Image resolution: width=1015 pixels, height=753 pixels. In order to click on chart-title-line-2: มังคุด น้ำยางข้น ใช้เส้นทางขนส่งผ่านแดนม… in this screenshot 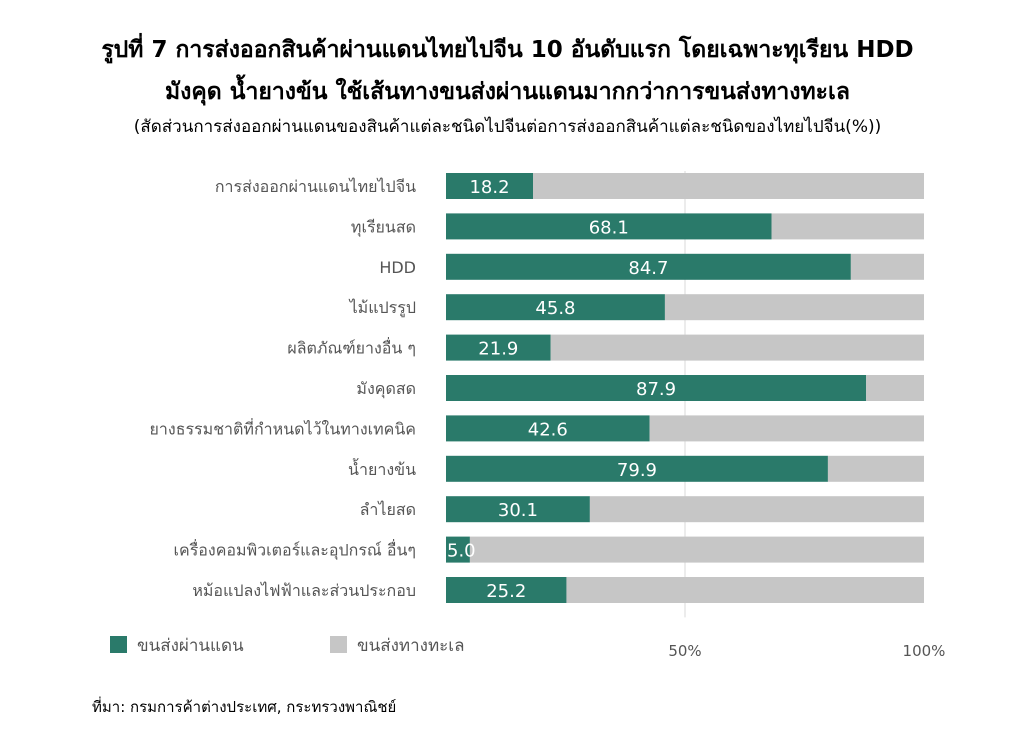, I will do `click(507, 92)`.